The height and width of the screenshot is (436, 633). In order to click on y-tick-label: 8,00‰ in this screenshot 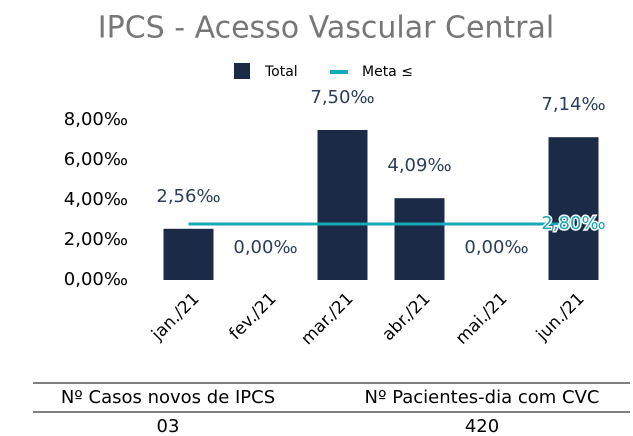, I will do `click(96, 119)`.